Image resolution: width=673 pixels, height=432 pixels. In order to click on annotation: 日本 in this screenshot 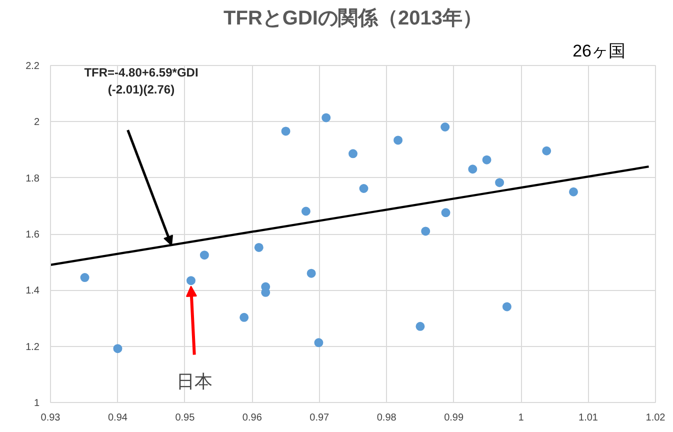, I will do `click(194, 381)`.